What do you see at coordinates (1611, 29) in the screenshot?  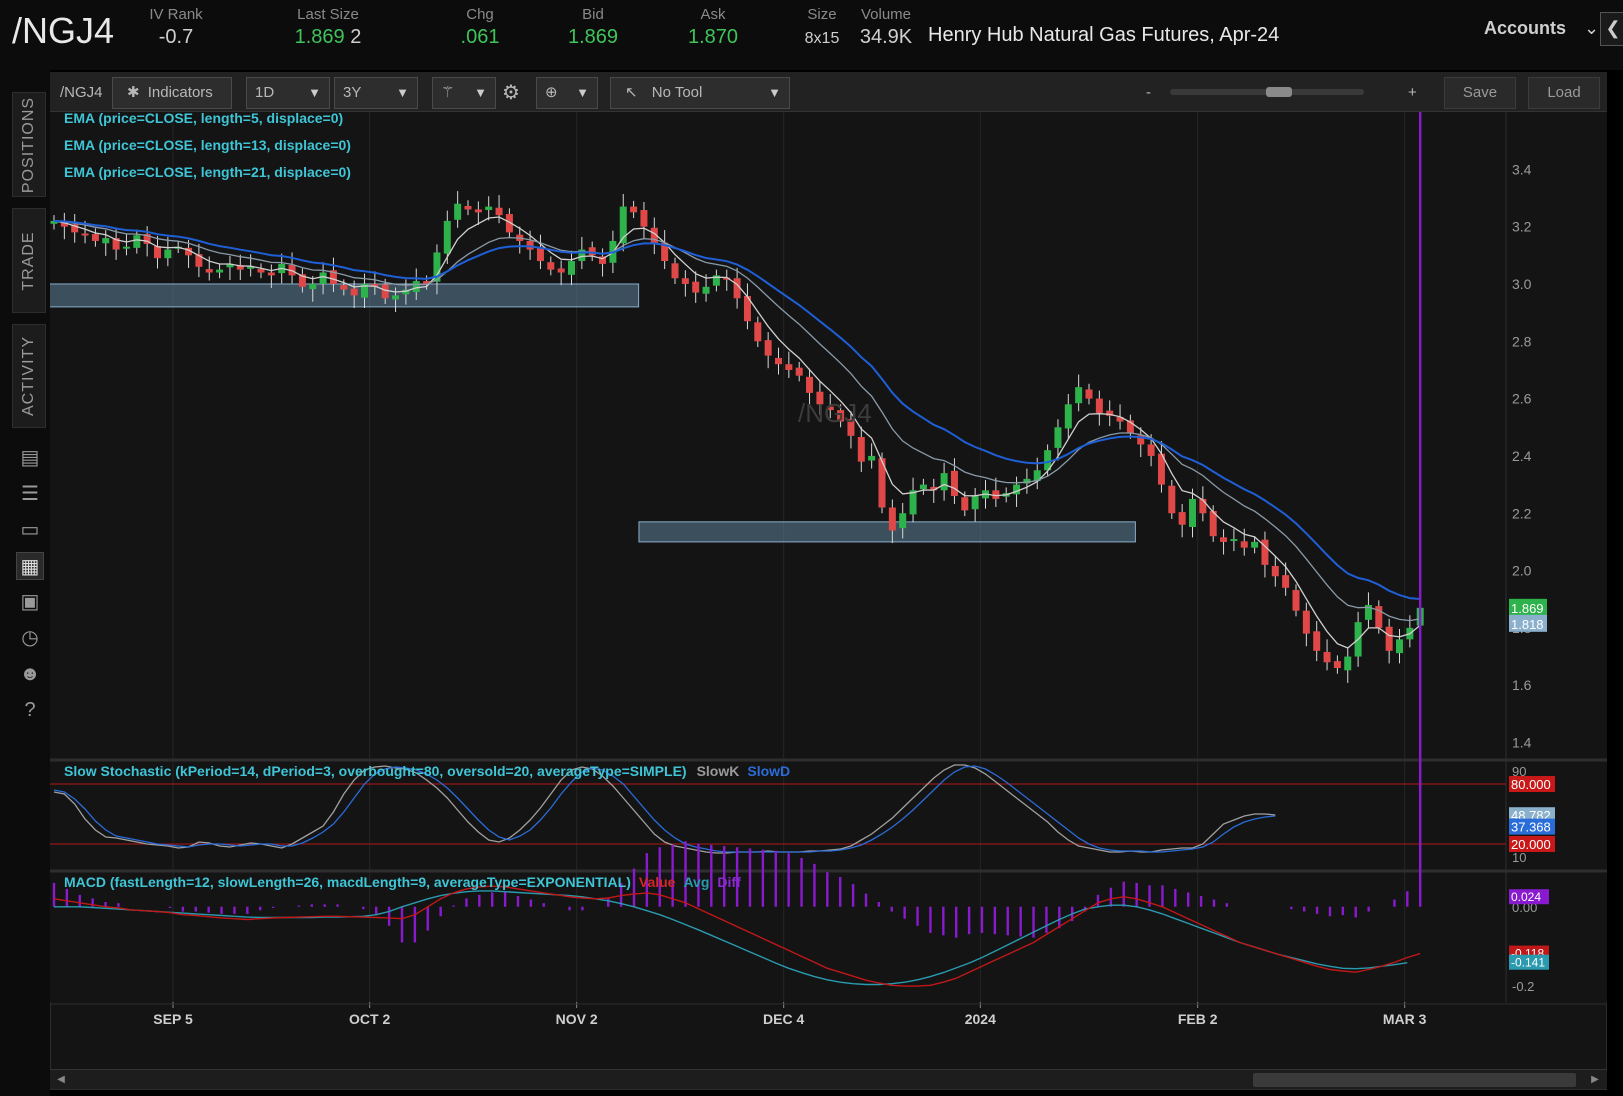 I see `collapse-left-icon: ❮` at bounding box center [1611, 29].